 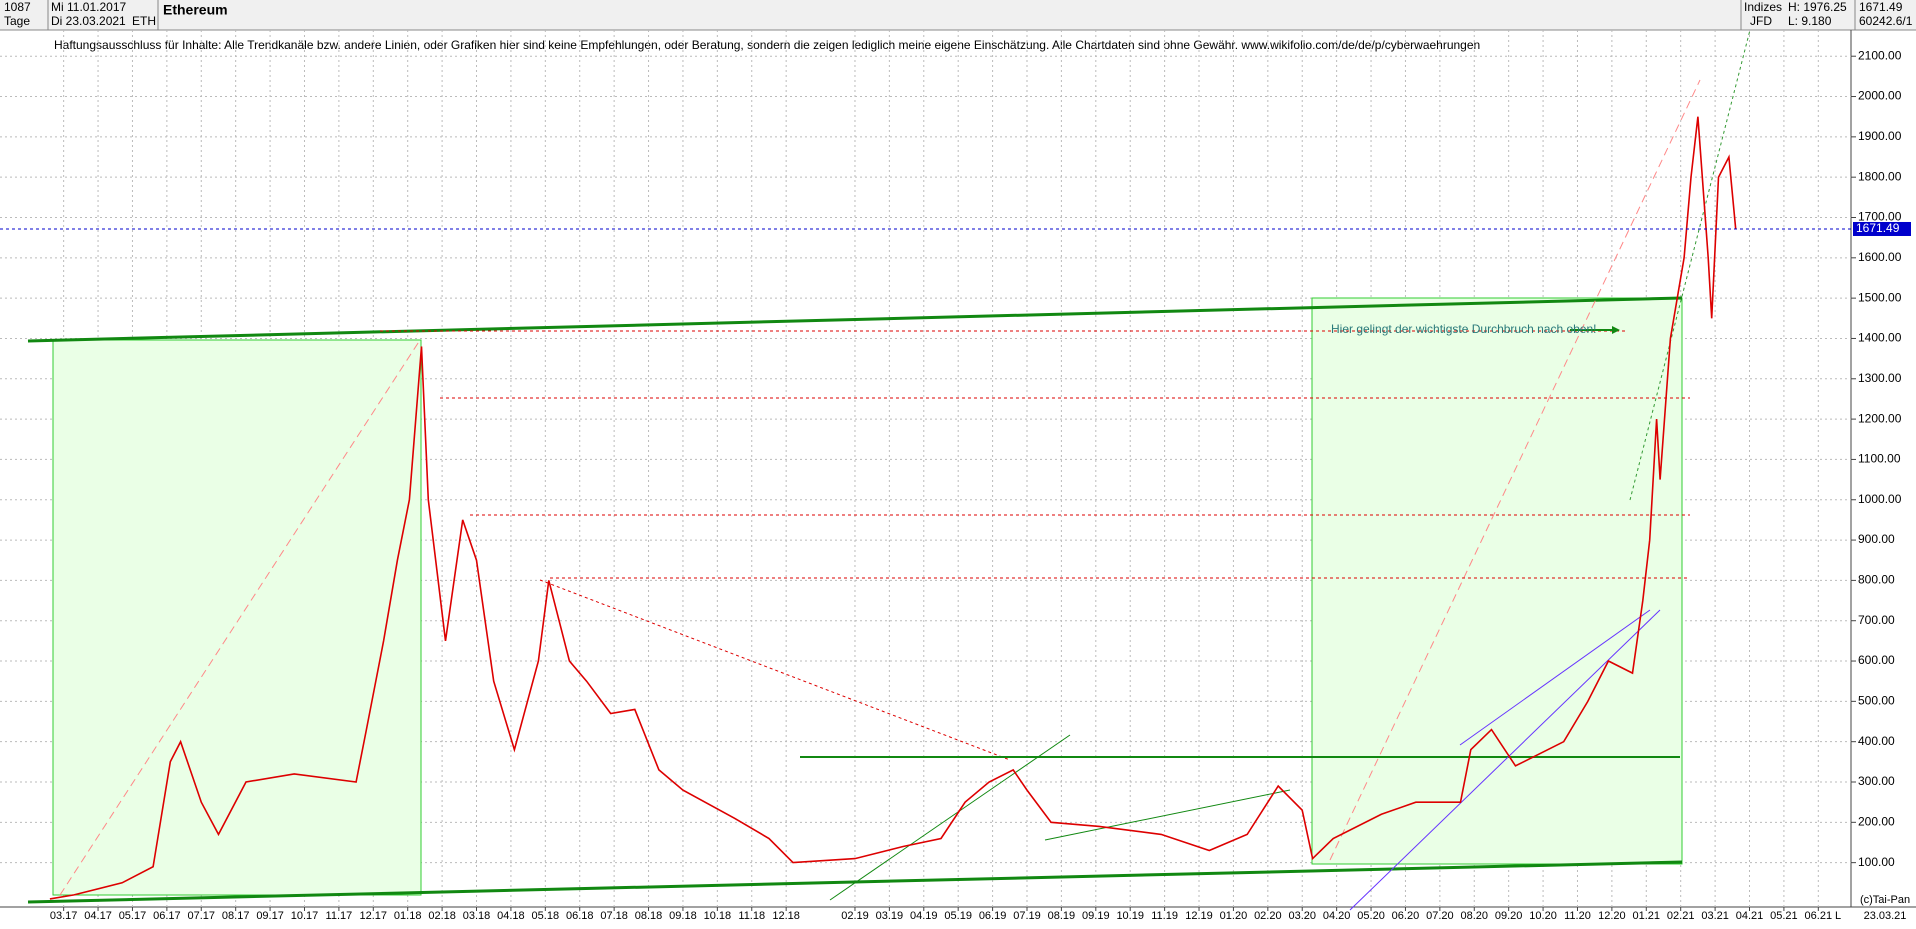 What do you see at coordinates (1406, 916) in the screenshot?
I see `x-tick-label: 06.20` at bounding box center [1406, 916].